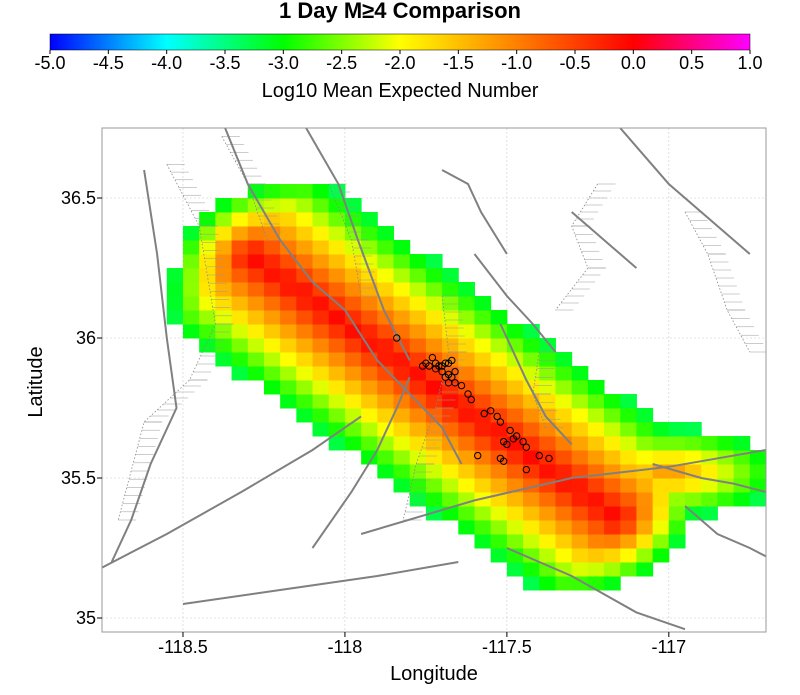 The image size is (800, 695). What do you see at coordinates (345, 240) in the screenshot?
I see `hachured-zone` at bounding box center [345, 240].